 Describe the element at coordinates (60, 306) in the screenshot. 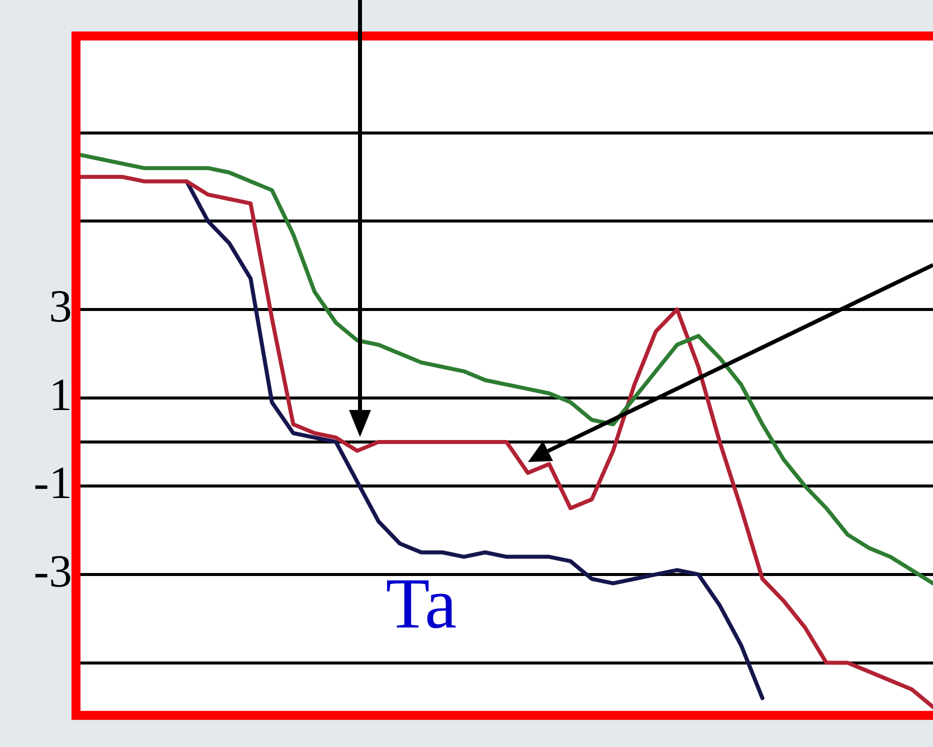

I see `y-tick-label: 3` at that location.